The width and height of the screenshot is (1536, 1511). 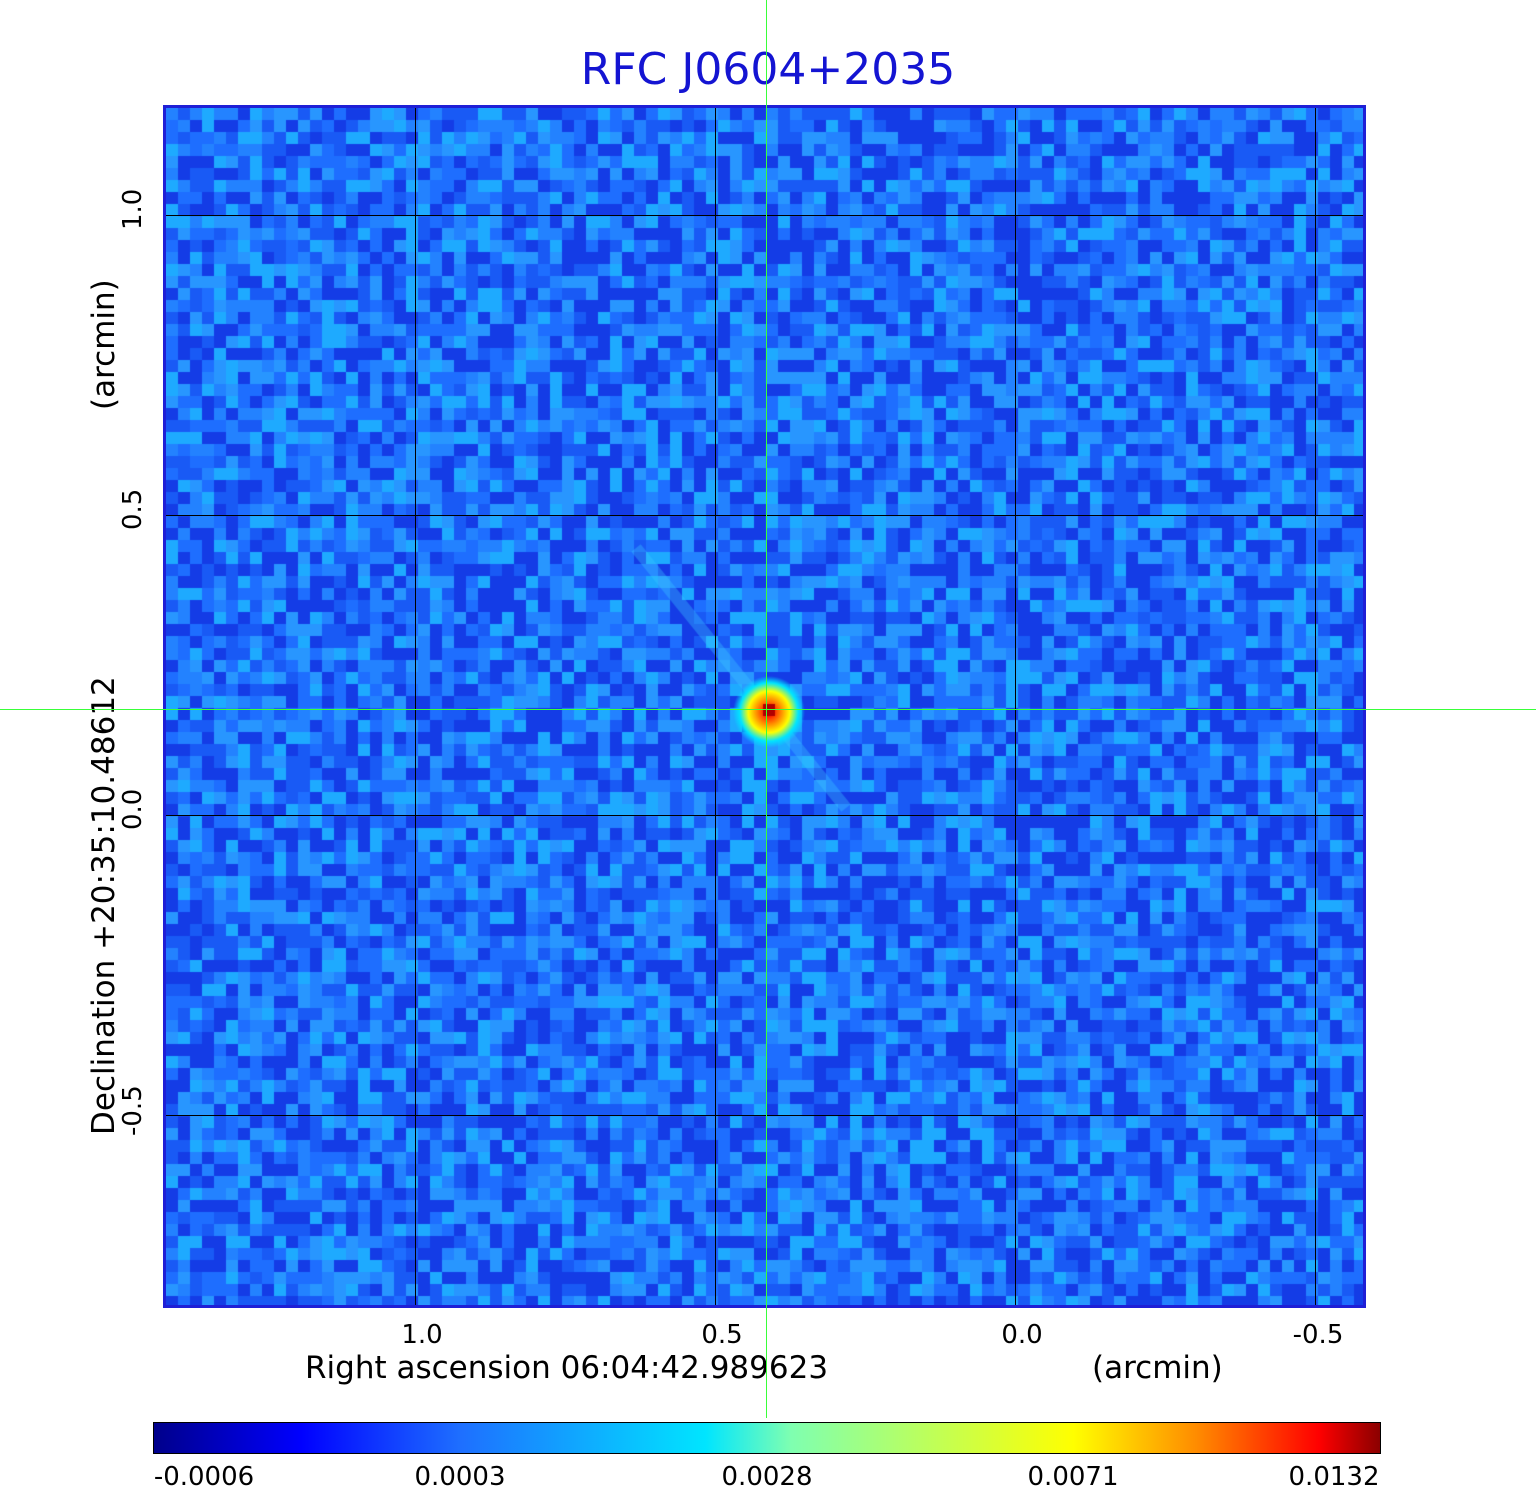 What do you see at coordinates (104, 905) in the screenshot?
I see `y-axis-label: Declination +20:35:10.48612` at bounding box center [104, 905].